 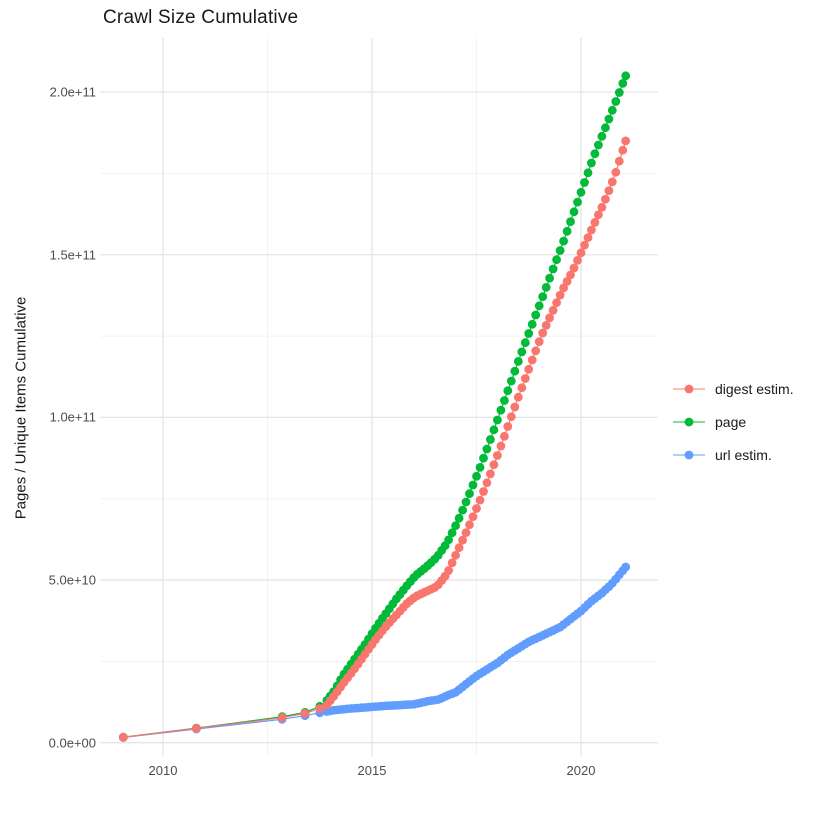 I want to click on chart-title: Crawl Size Cumulative, so click(x=201, y=17).